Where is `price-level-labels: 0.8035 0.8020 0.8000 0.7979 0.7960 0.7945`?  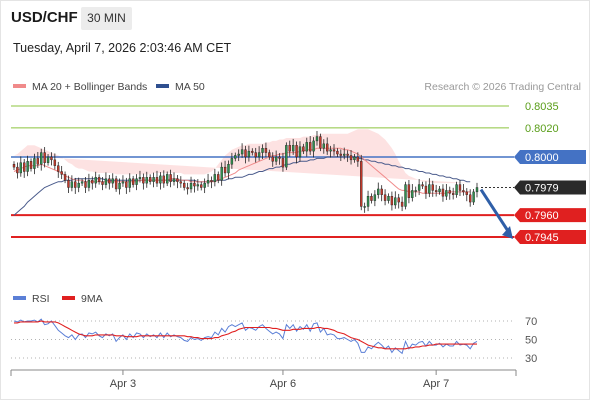 price-level-labels: 0.8035 0.8020 0.8000 0.7979 0.7960 0.7945 is located at coordinates (550, 172).